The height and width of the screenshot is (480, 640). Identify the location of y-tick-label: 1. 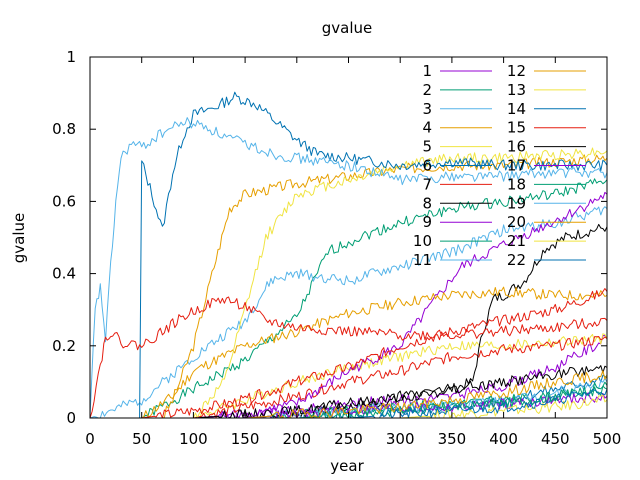
(71, 57).